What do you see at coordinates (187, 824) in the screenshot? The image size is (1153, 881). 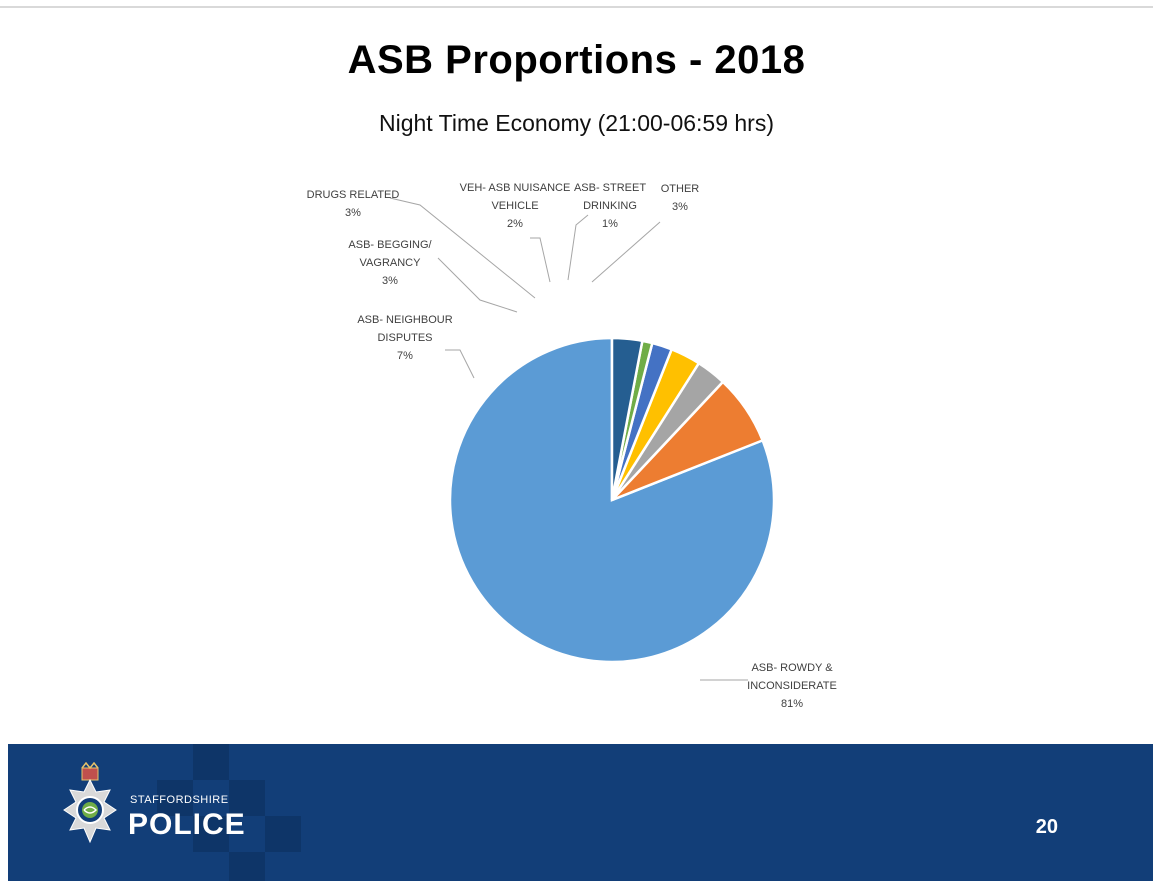 I see `brand-name-big: POLICE` at bounding box center [187, 824].